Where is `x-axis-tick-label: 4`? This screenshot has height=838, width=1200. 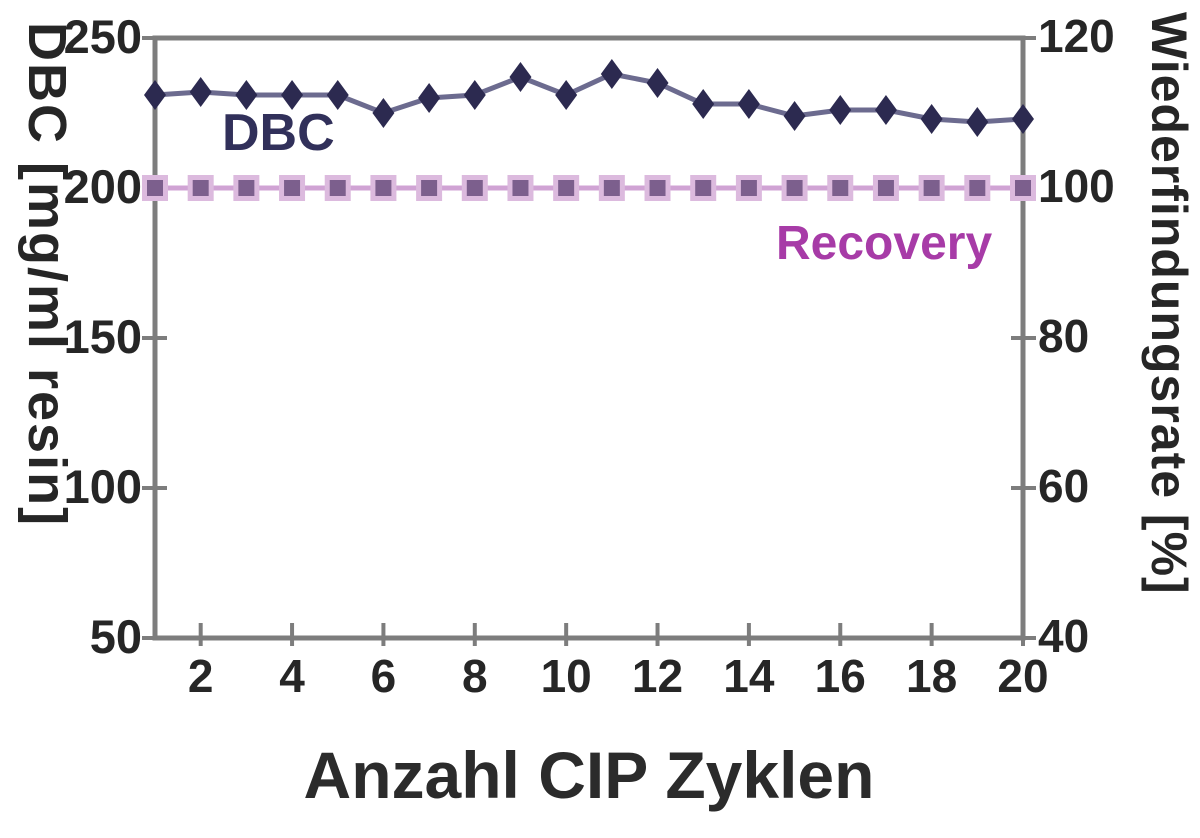 x-axis-tick-label: 4 is located at coordinates (292, 676).